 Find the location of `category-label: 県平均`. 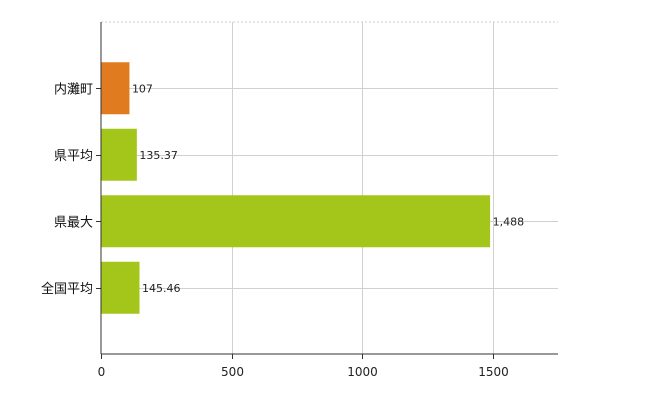

category-label: 県平均 is located at coordinates (73, 156).